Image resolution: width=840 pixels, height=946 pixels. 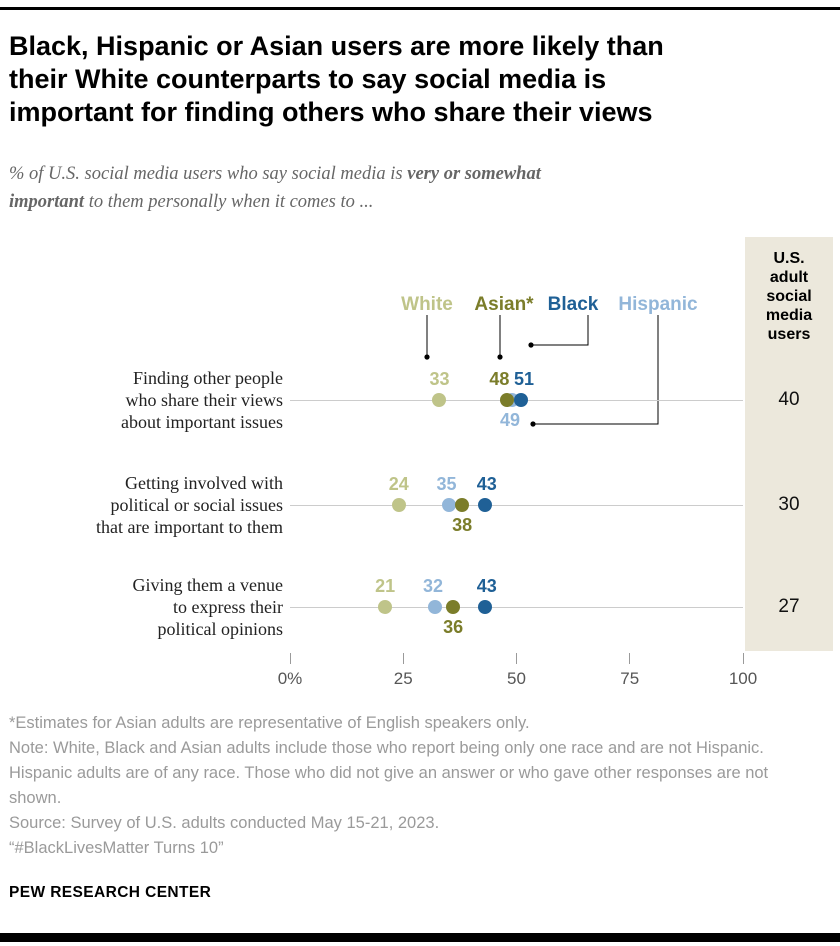 What do you see at coordinates (453, 627) in the screenshot?
I see `value-label-asian: 36` at bounding box center [453, 627].